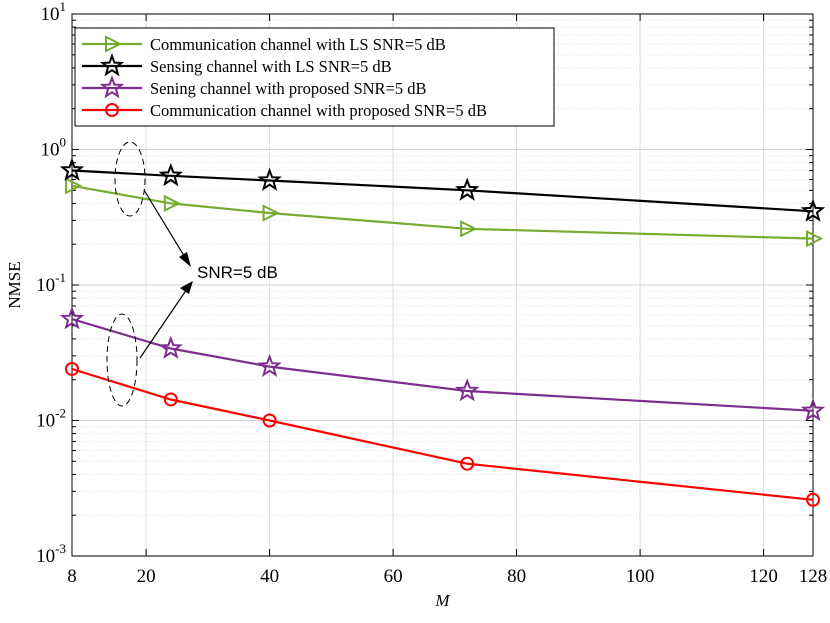 The height and width of the screenshot is (623, 830). I want to click on y-tick-exponent: 0, so click(63, 142).